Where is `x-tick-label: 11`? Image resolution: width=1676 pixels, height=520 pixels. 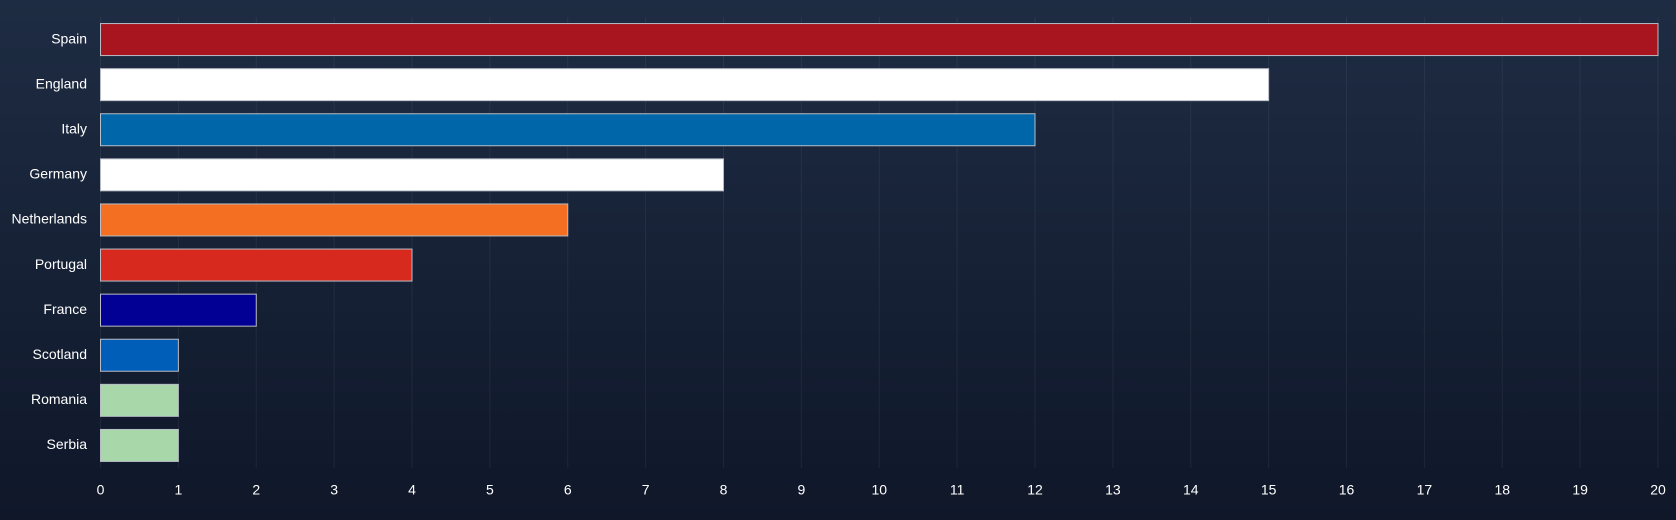
x-tick-label: 11 is located at coordinates (957, 490).